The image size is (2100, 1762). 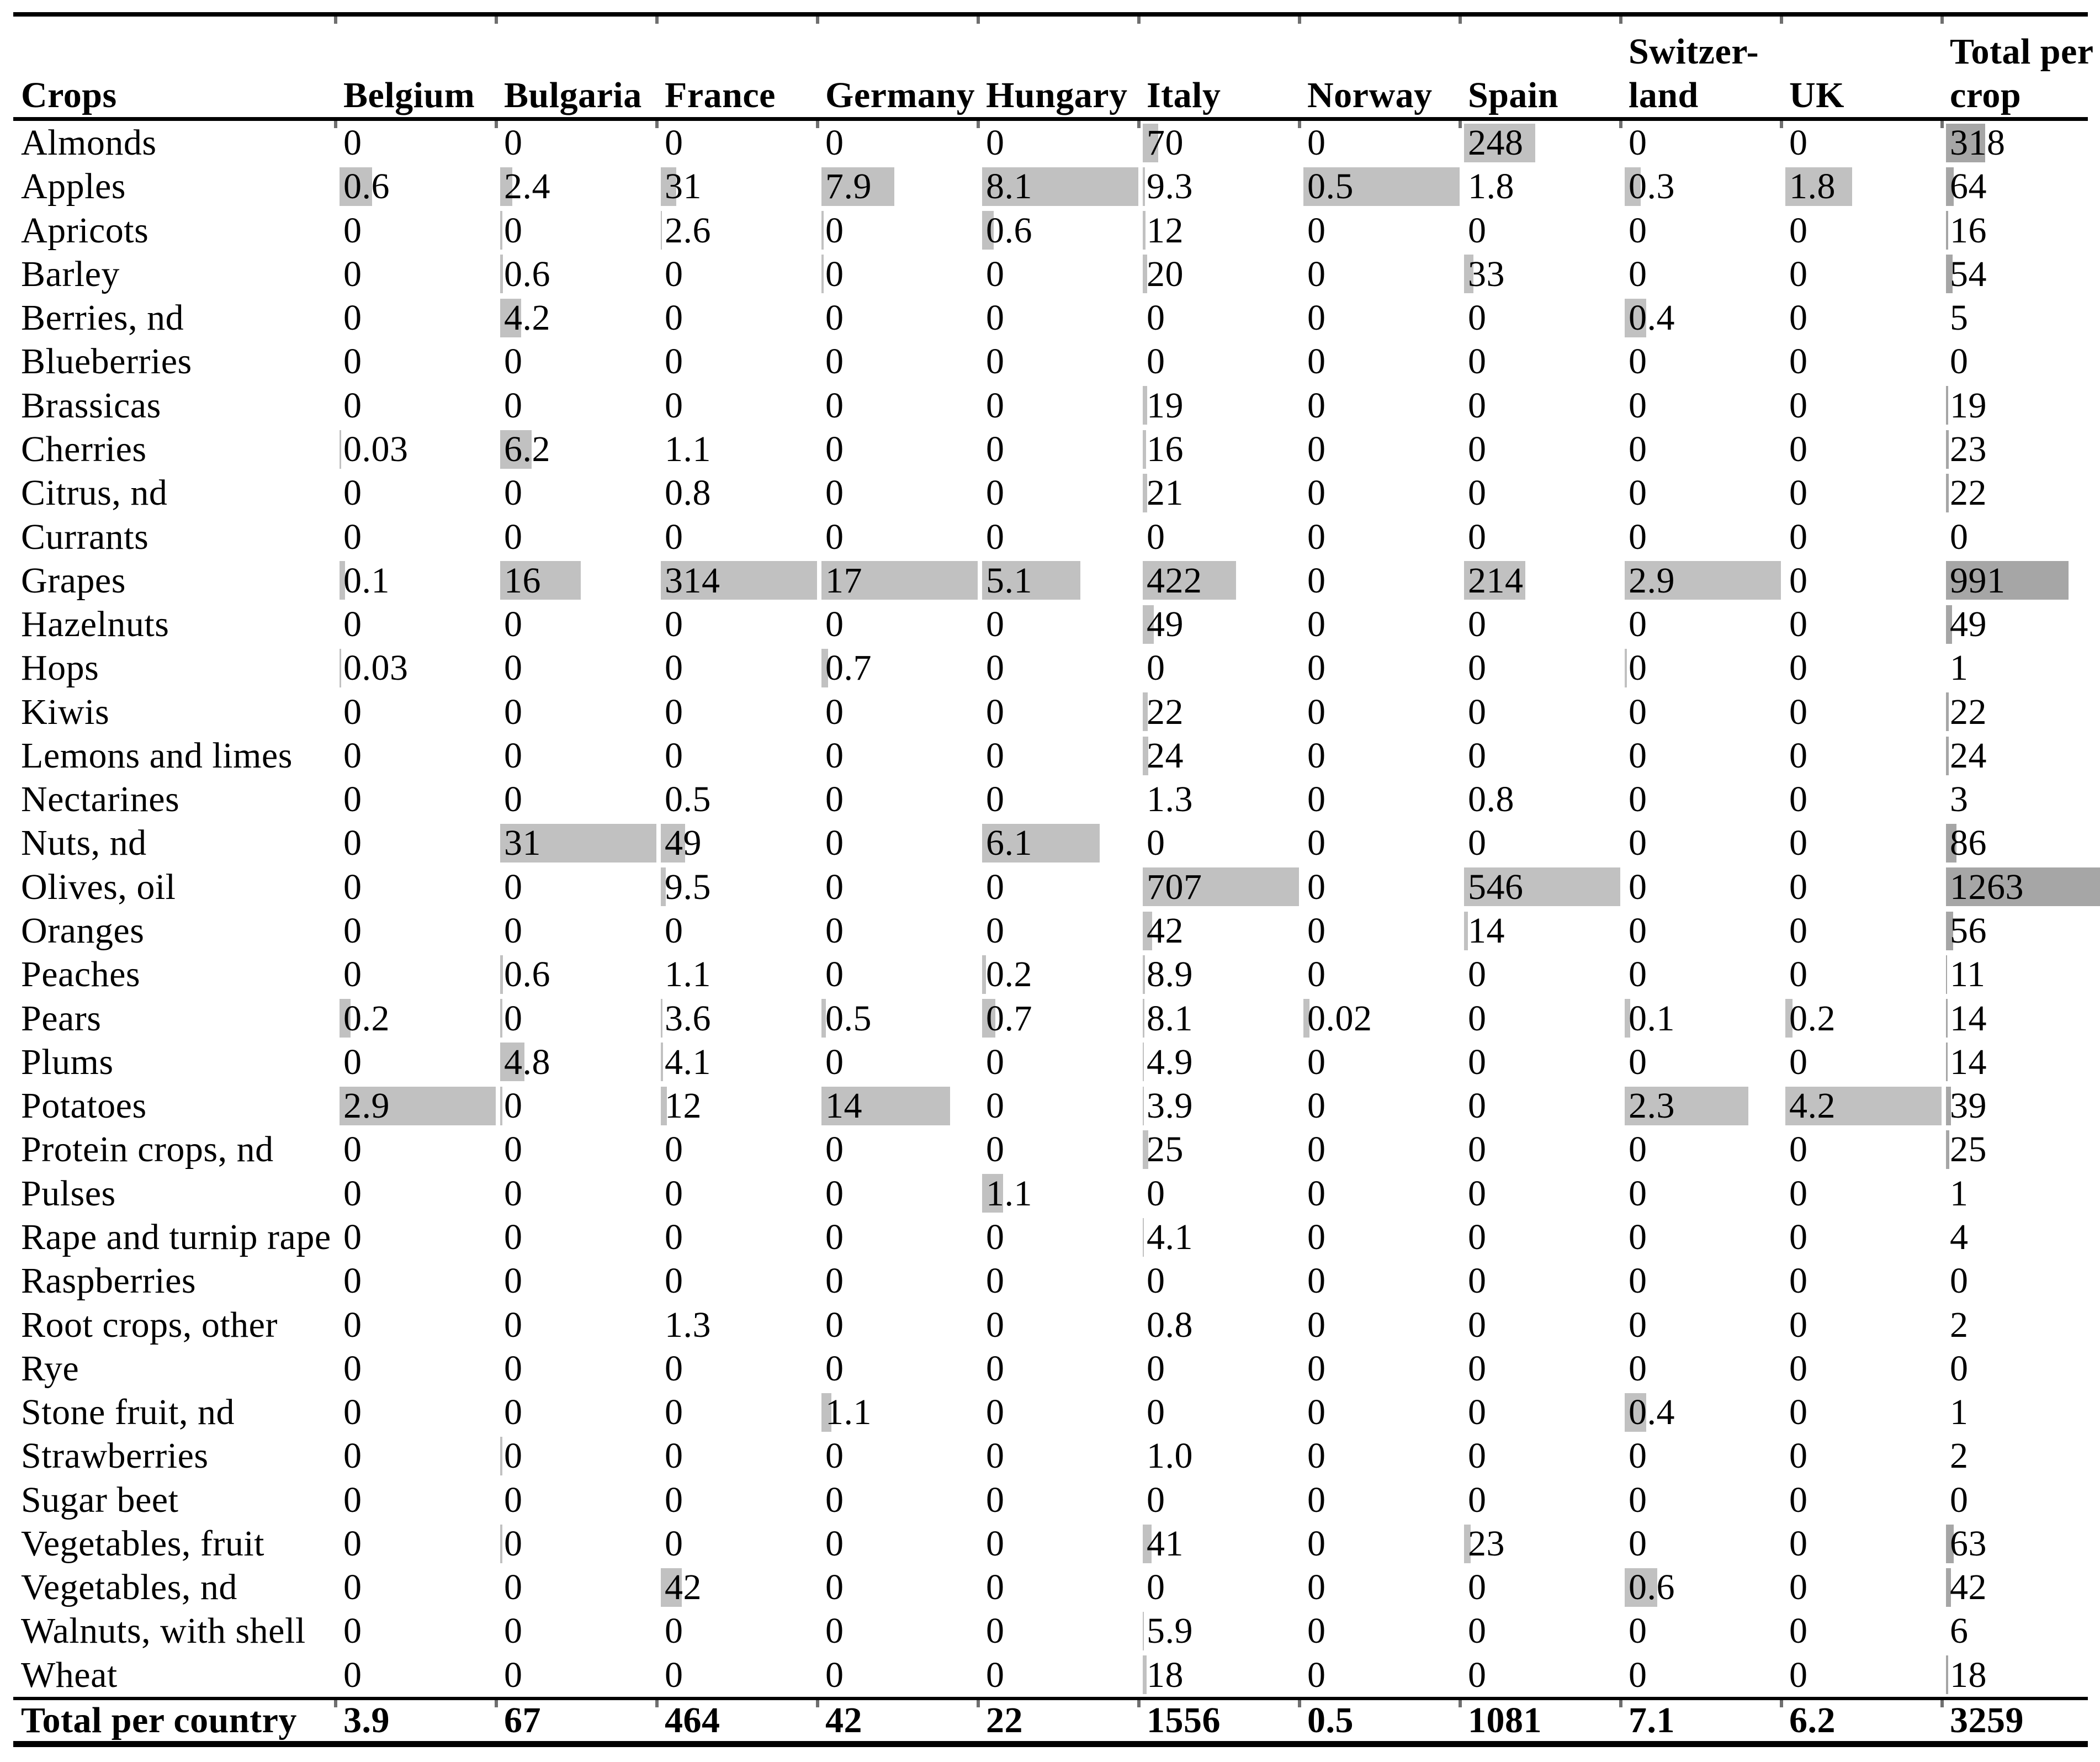 What do you see at coordinates (1496, 143) in the screenshot?
I see `value-cell: 248` at bounding box center [1496, 143].